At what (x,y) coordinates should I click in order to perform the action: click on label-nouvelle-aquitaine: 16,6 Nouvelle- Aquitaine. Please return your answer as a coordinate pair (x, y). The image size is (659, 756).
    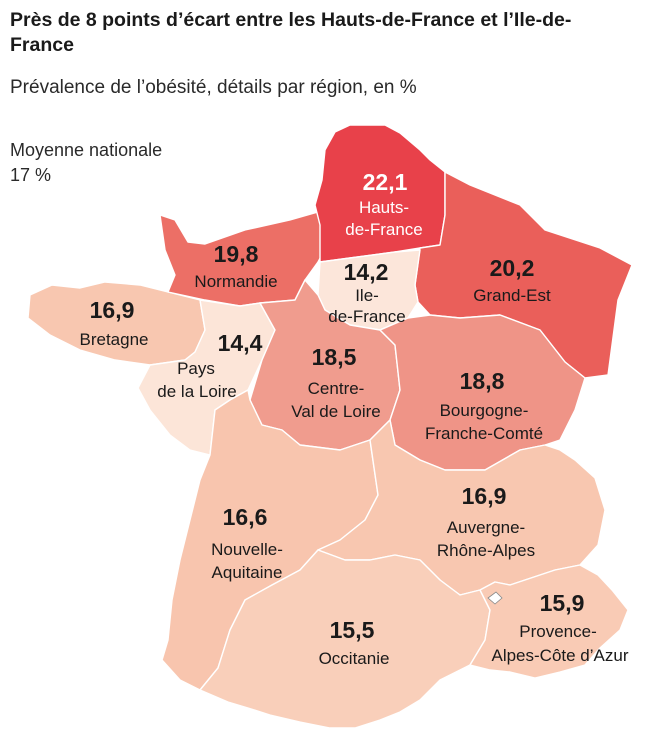
    Looking at the image, I should click on (247, 543).